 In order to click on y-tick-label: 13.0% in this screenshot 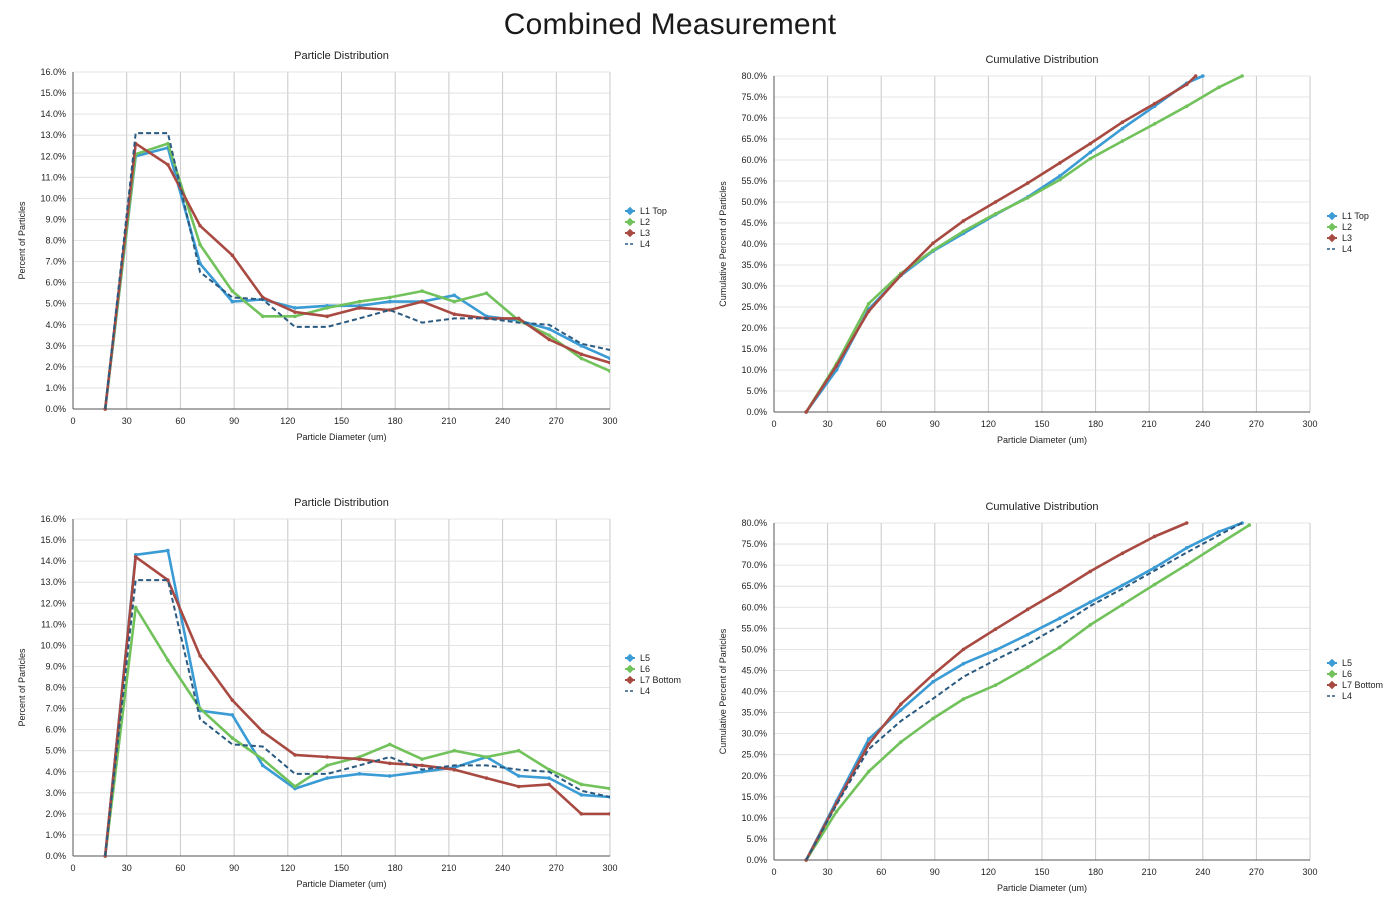, I will do `click(53, 135)`.